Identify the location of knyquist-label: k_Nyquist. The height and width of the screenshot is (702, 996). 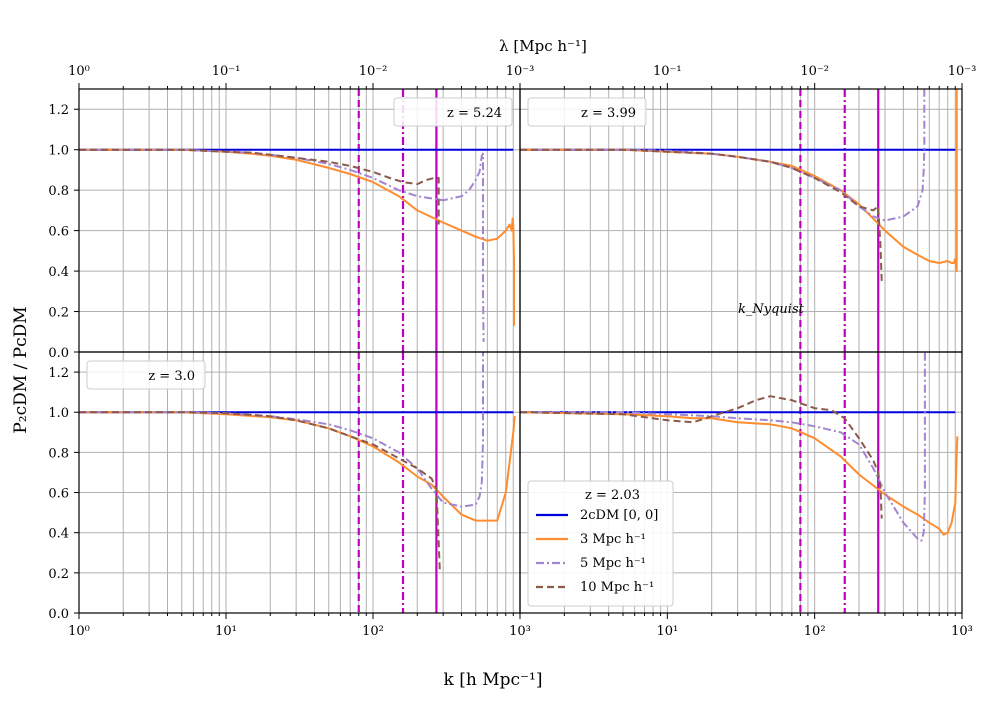
(771, 309).